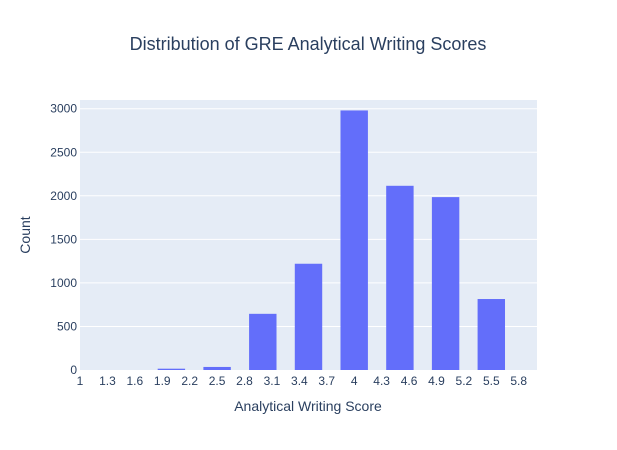 This screenshot has width=617, height=450. I want to click on x-tick-label: 1.6, so click(134, 381).